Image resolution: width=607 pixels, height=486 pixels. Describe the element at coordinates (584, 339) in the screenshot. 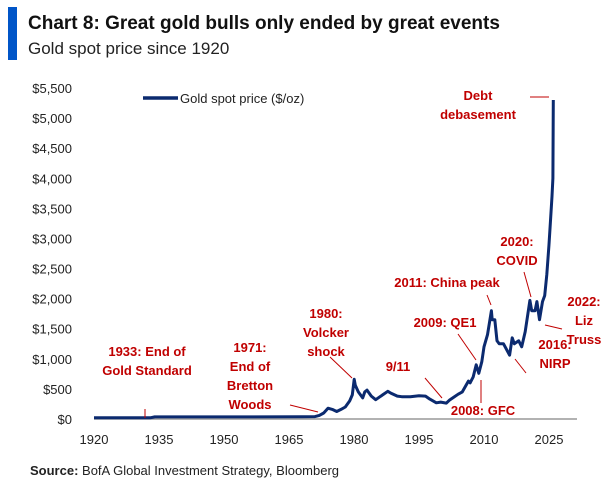

I see `annotation-line: Truss` at that location.